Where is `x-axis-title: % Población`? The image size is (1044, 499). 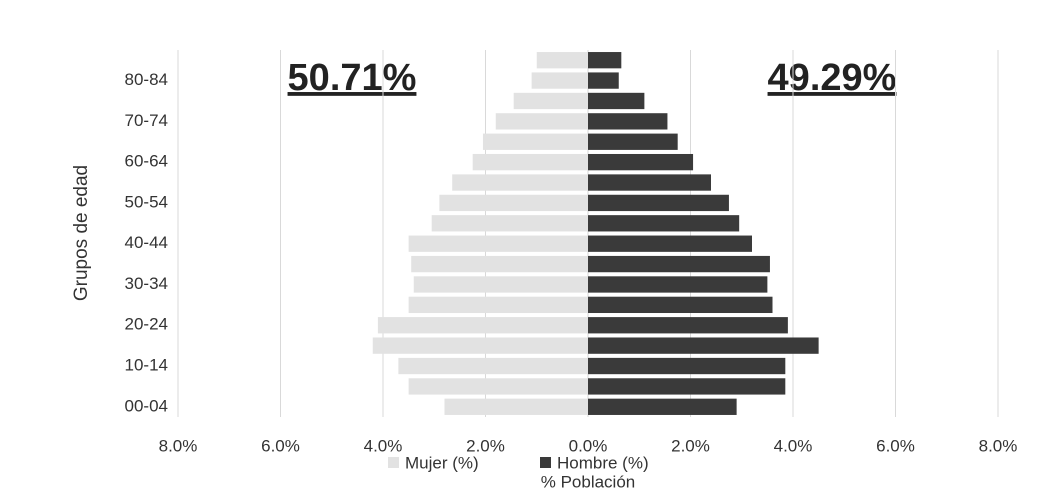
x-axis-title: % Población is located at coordinates (588, 481).